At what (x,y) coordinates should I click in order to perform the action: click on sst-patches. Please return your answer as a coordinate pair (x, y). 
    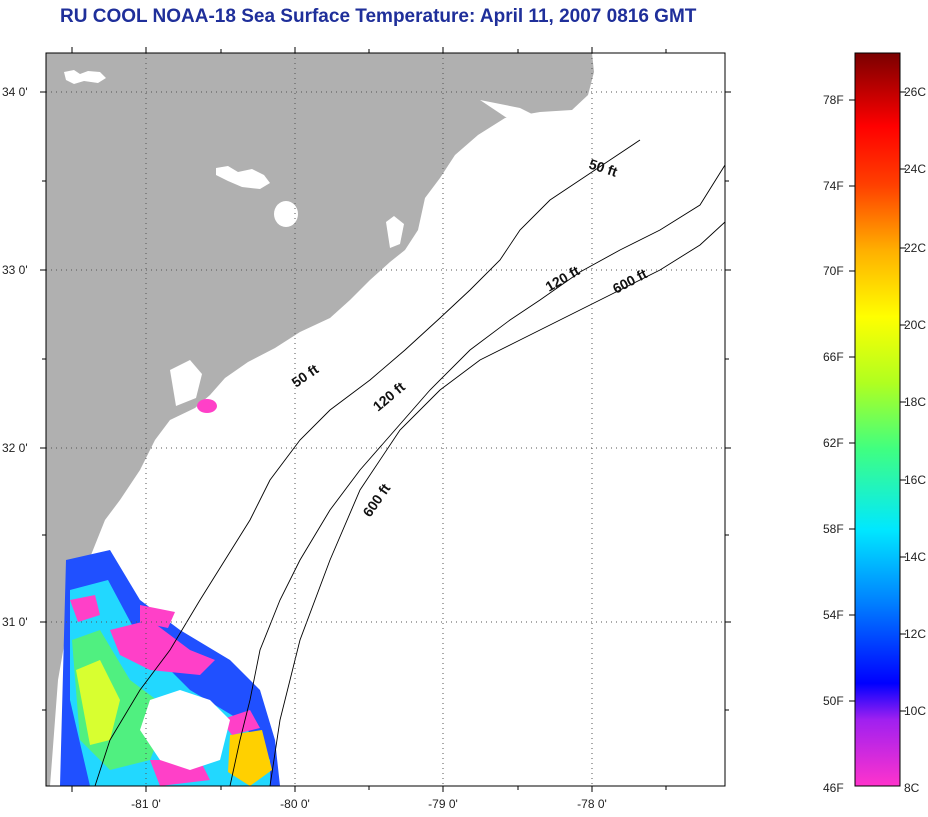
    Looking at the image, I should click on (170, 592).